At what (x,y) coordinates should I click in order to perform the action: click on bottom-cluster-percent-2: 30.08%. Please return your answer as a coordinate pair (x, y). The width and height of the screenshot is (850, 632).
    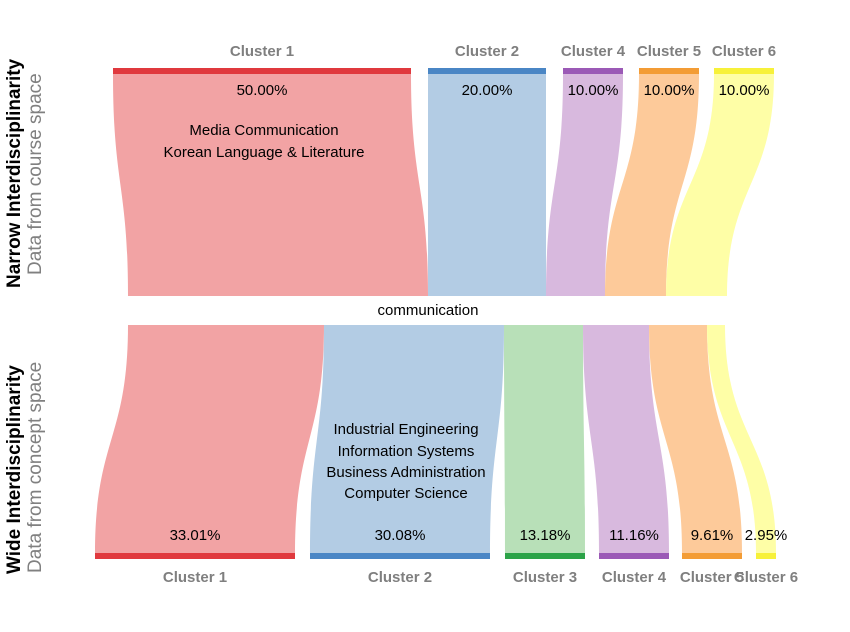
    Looking at the image, I should click on (400, 535).